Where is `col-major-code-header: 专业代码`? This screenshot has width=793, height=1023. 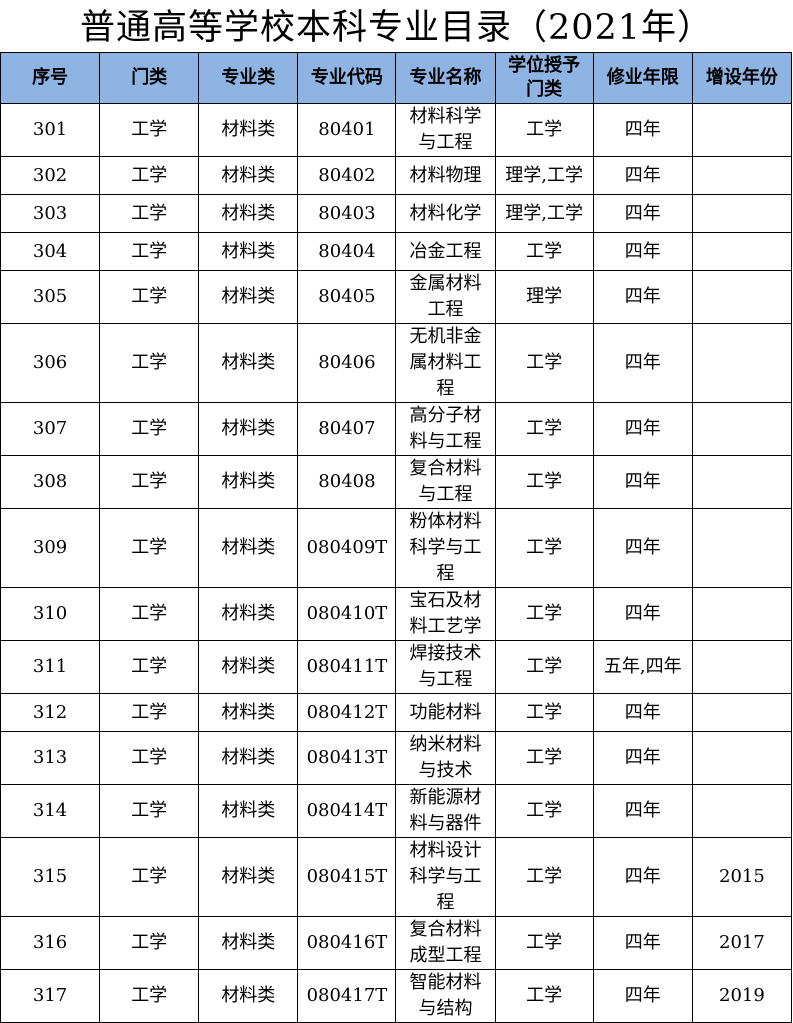 col-major-code-header: 专业代码 is located at coordinates (347, 78).